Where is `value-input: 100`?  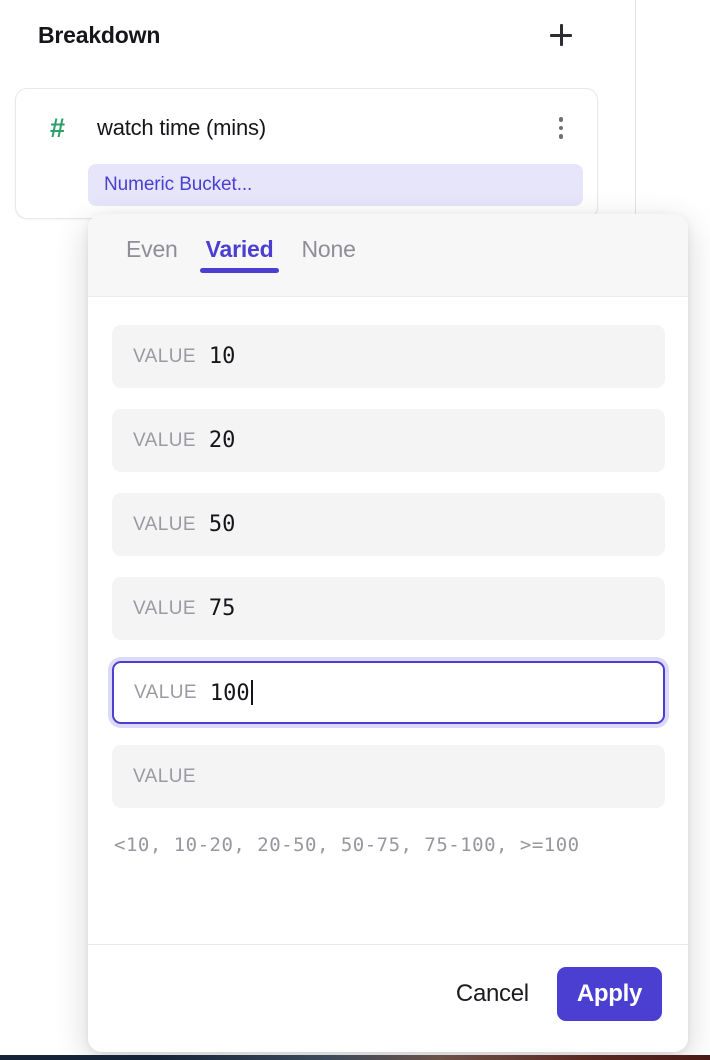 value-input: 100 is located at coordinates (231, 692).